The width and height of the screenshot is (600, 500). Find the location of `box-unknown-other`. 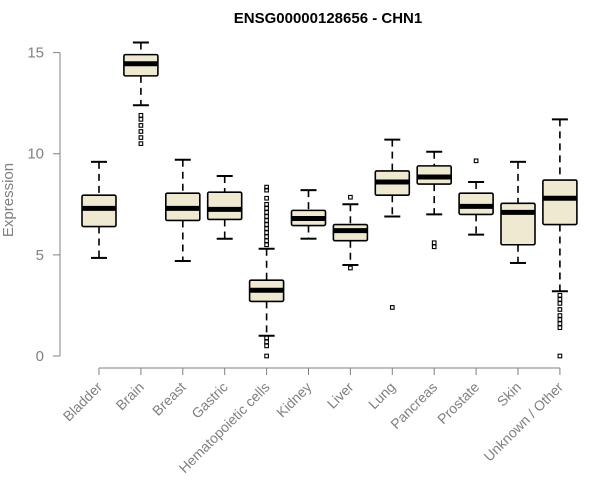

box-unknown-other is located at coordinates (560, 238).